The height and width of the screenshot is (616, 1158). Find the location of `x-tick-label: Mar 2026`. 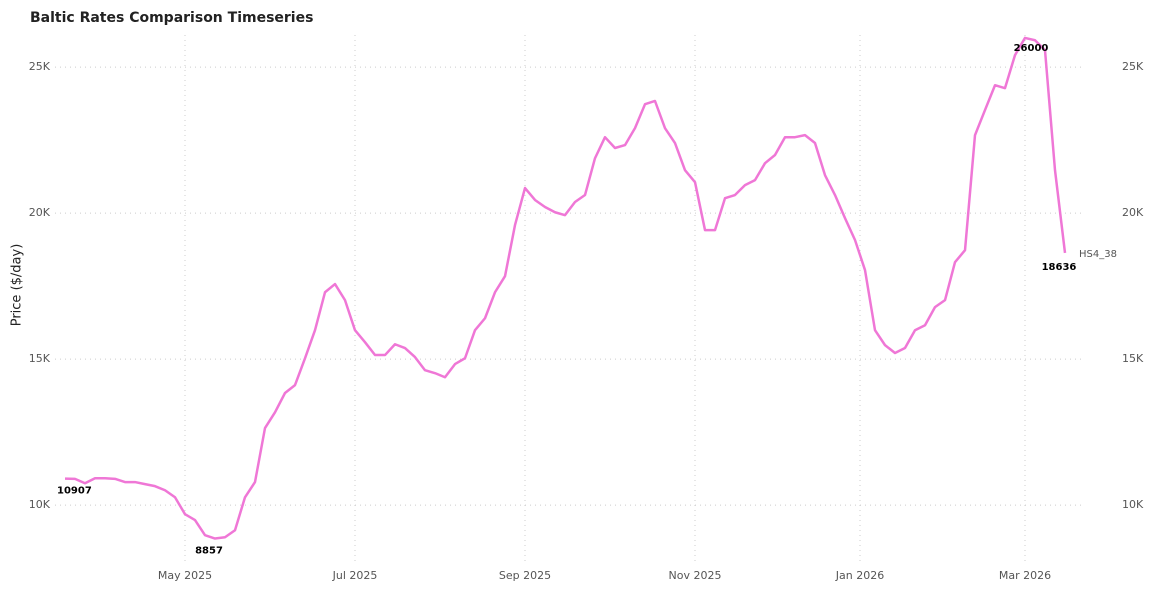

x-tick-label: Mar 2026 is located at coordinates (1025, 575).